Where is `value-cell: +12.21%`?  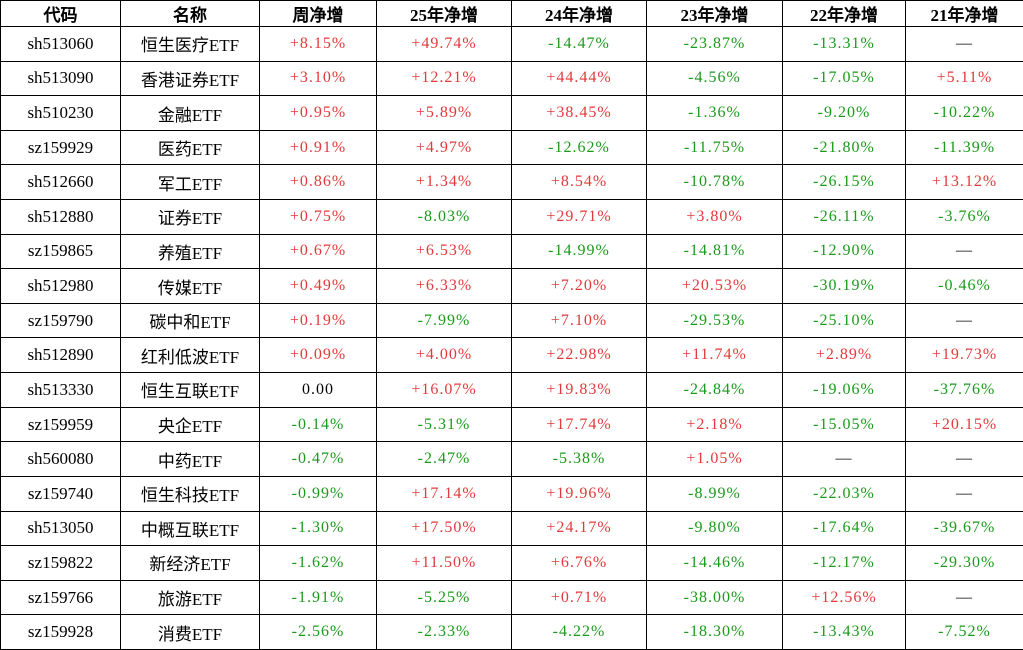 value-cell: +12.21% is located at coordinates (444, 78).